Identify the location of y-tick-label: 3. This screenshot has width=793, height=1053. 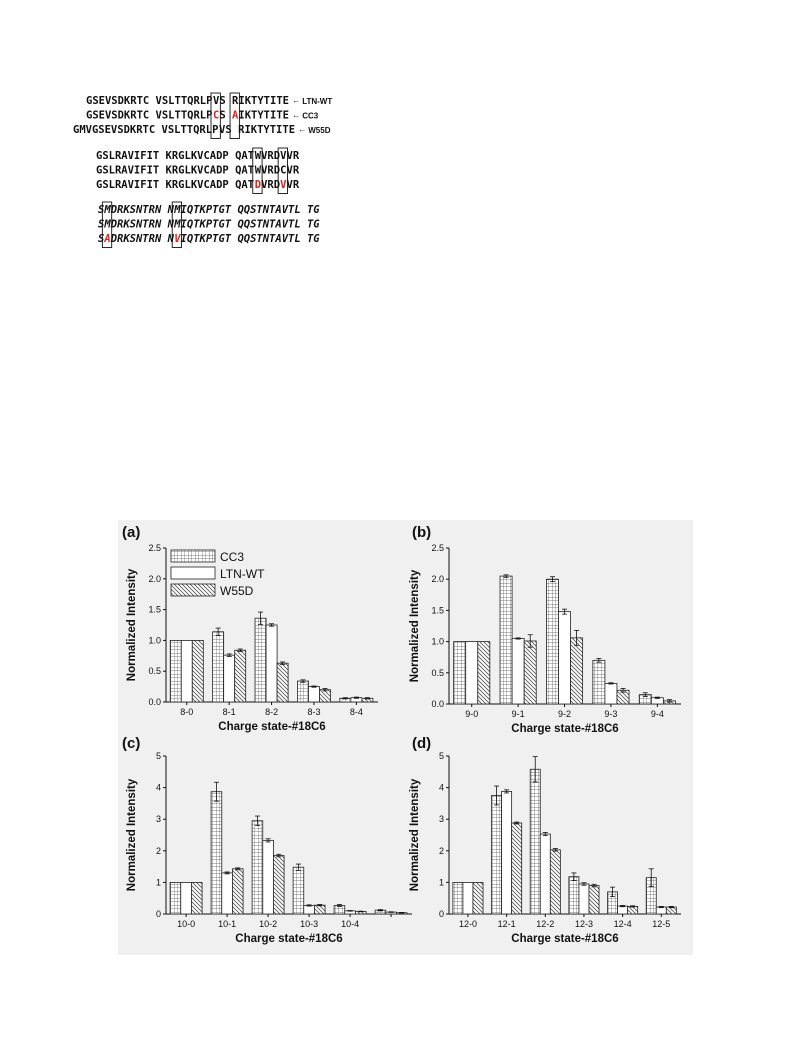
(441, 819).